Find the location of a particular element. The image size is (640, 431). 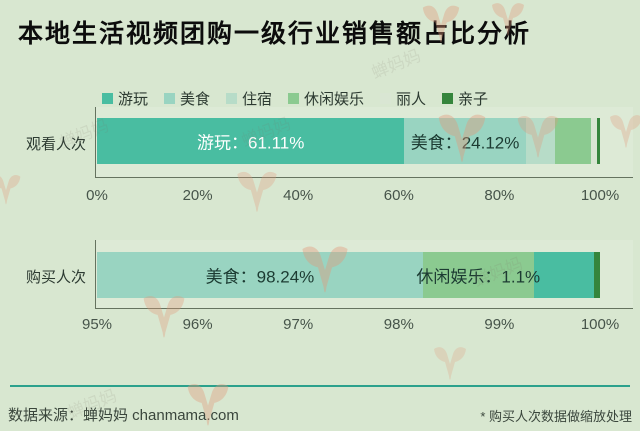

legend-item: 亲子 is located at coordinates (465, 98).